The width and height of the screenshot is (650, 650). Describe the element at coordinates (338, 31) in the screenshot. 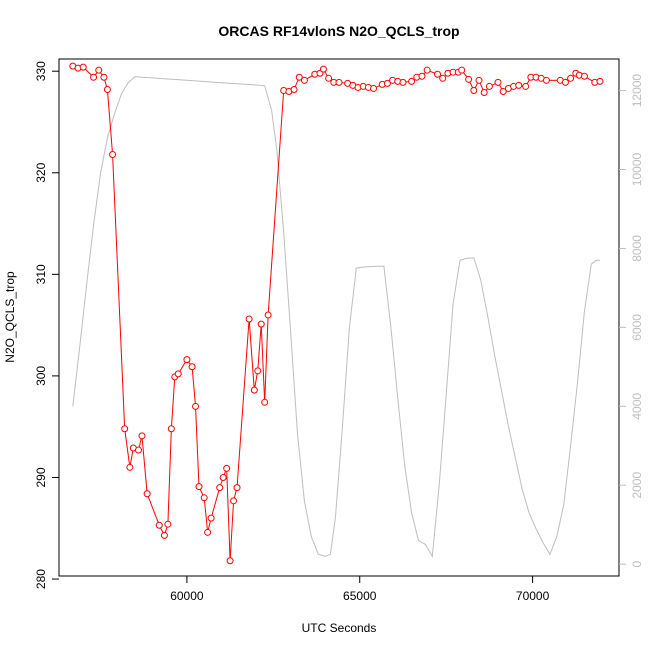

I see `chart-title: ORCAS RF14vlonS N2O_QCLS_trop` at that location.